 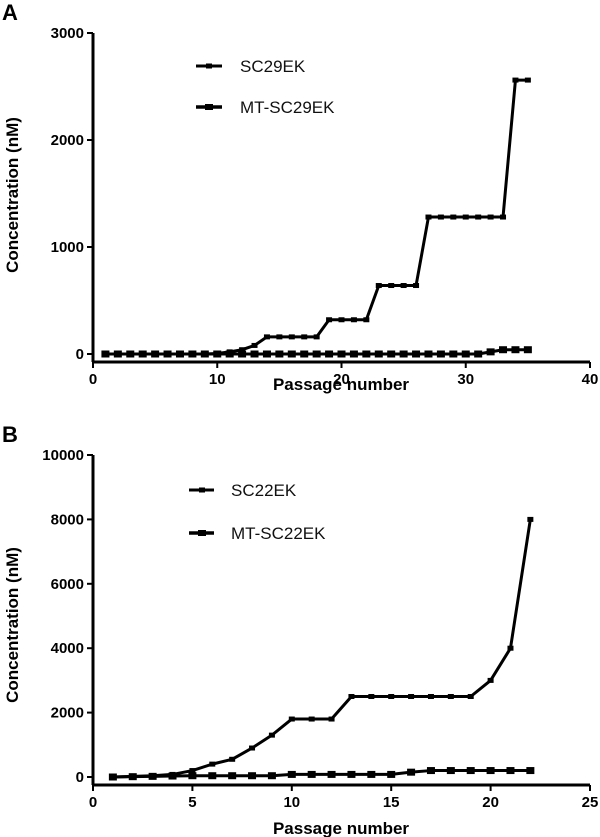 I want to click on y-axis-title-b: Concentration (nM), so click(x=12, y=625).